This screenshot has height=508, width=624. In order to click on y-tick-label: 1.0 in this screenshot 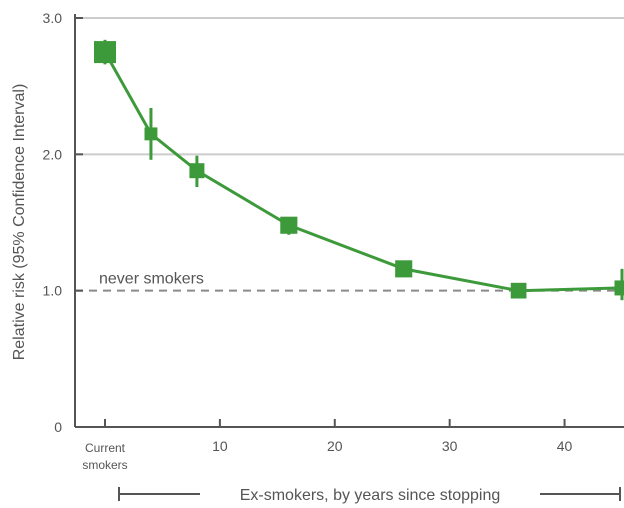, I will do `click(53, 291)`.